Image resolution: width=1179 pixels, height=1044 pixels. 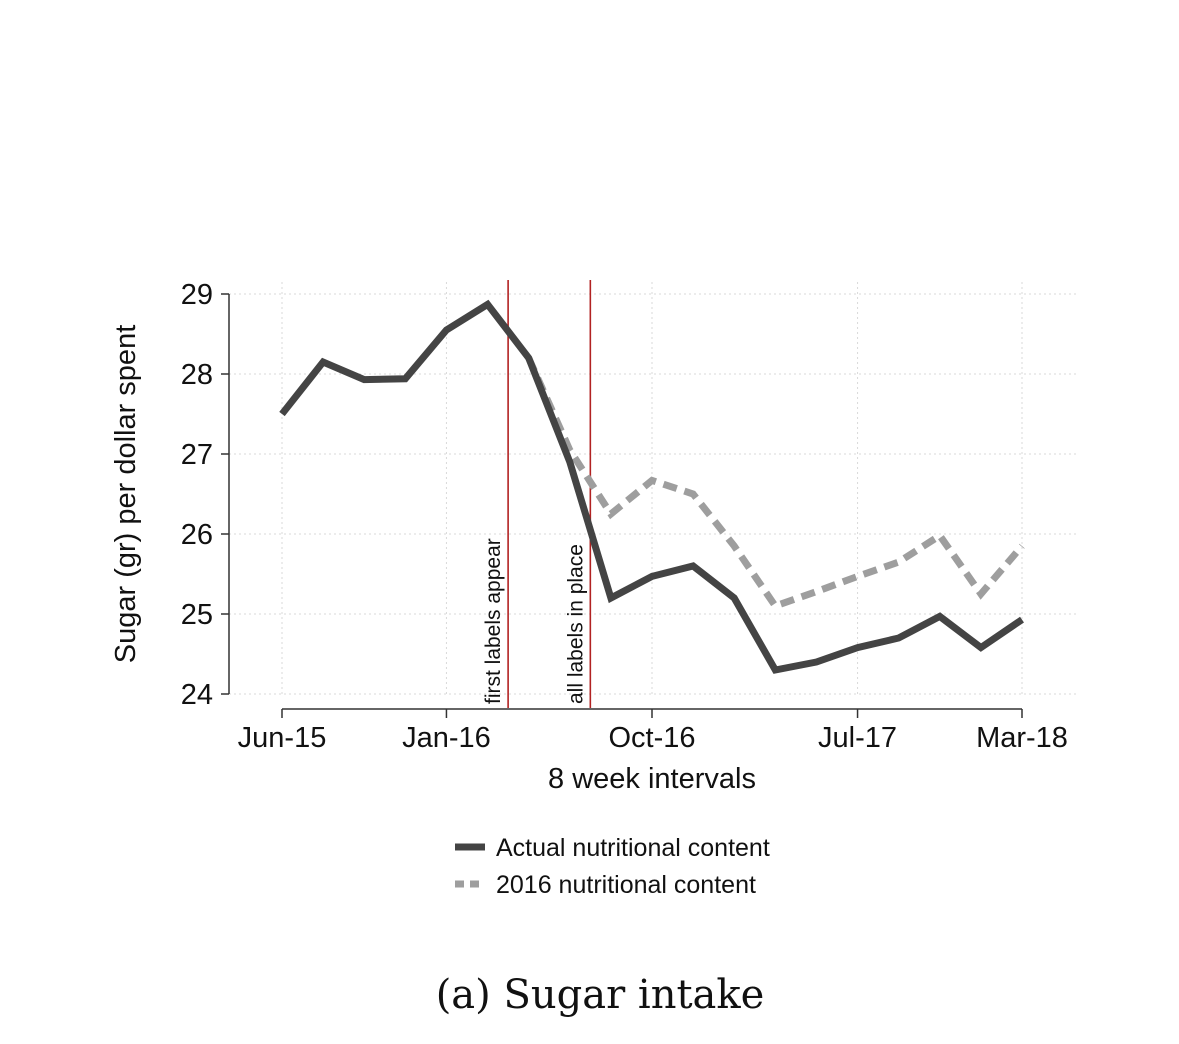 What do you see at coordinates (575, 624) in the screenshot?
I see `reference-line-label: all labels in place` at bounding box center [575, 624].